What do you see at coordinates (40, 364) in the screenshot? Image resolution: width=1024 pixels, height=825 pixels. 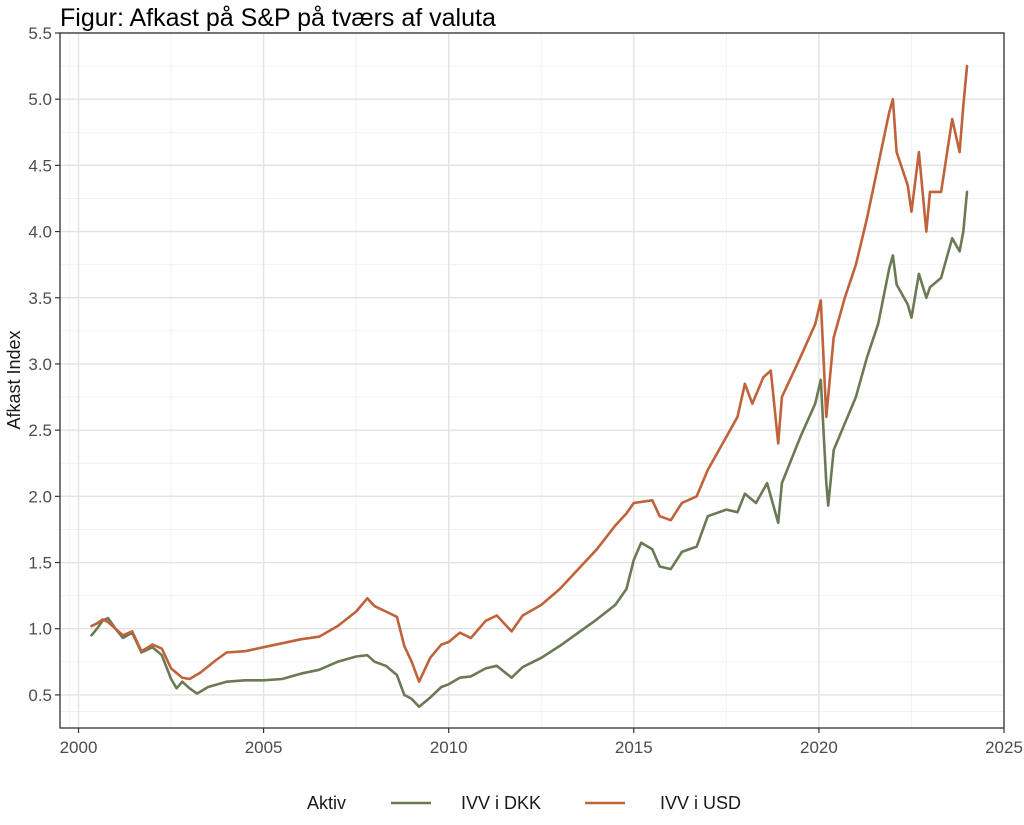 I see `y-tick-label: 3.0` at bounding box center [40, 364].